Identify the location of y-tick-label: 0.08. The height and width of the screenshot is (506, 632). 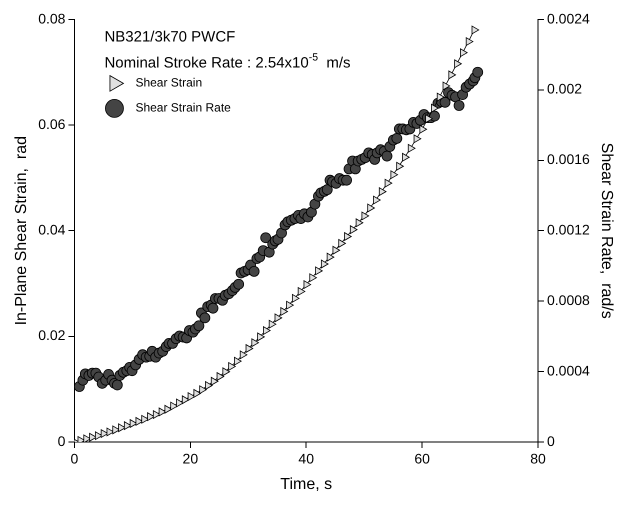
(52, 18).